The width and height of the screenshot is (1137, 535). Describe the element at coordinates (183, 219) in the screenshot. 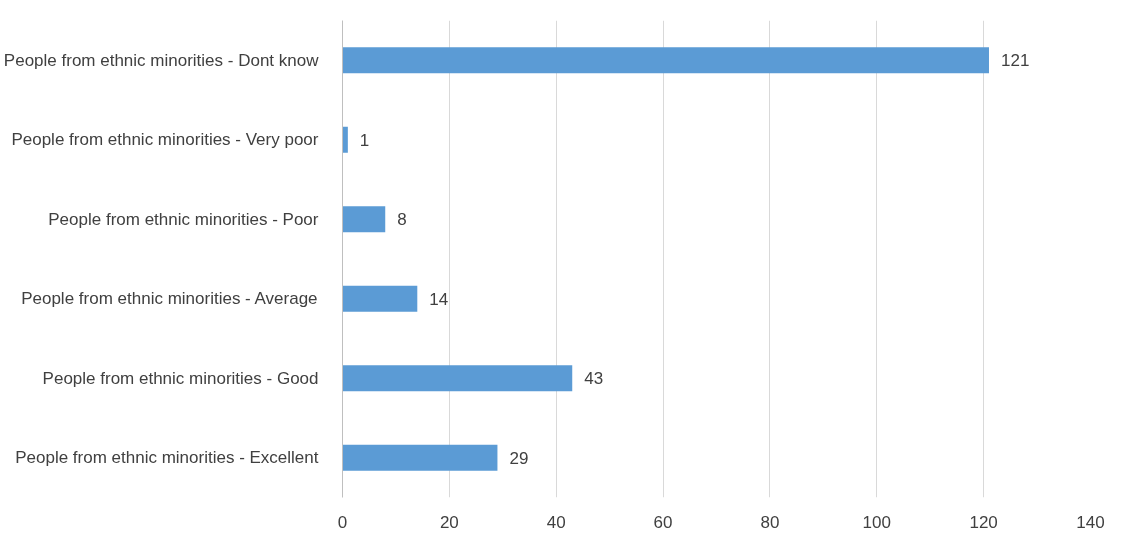

I see `y-tick-label: People from ethnic minorities - Poor` at that location.